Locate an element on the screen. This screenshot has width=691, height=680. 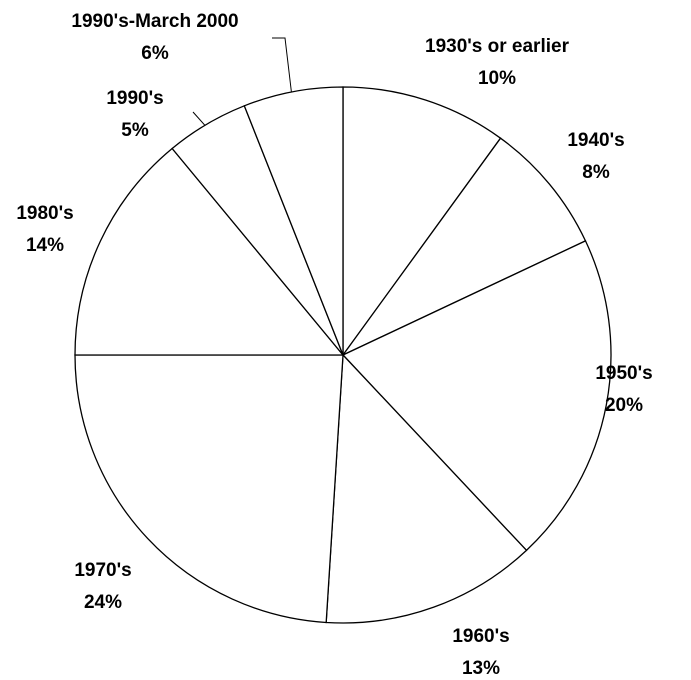
slice-label: 1930's or earlier is located at coordinates (497, 46).